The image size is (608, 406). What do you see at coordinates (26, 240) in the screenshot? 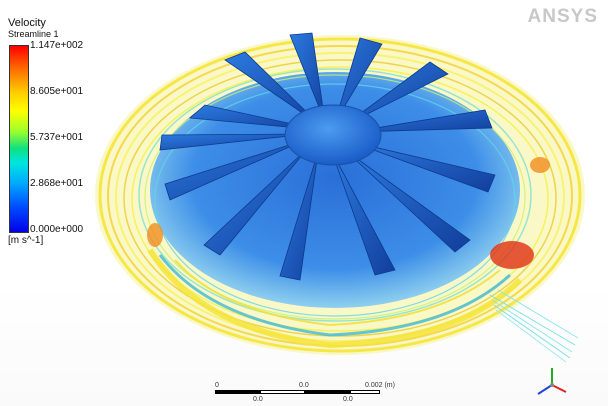
I see `legend-units: [m s^-1]` at bounding box center [26, 240].